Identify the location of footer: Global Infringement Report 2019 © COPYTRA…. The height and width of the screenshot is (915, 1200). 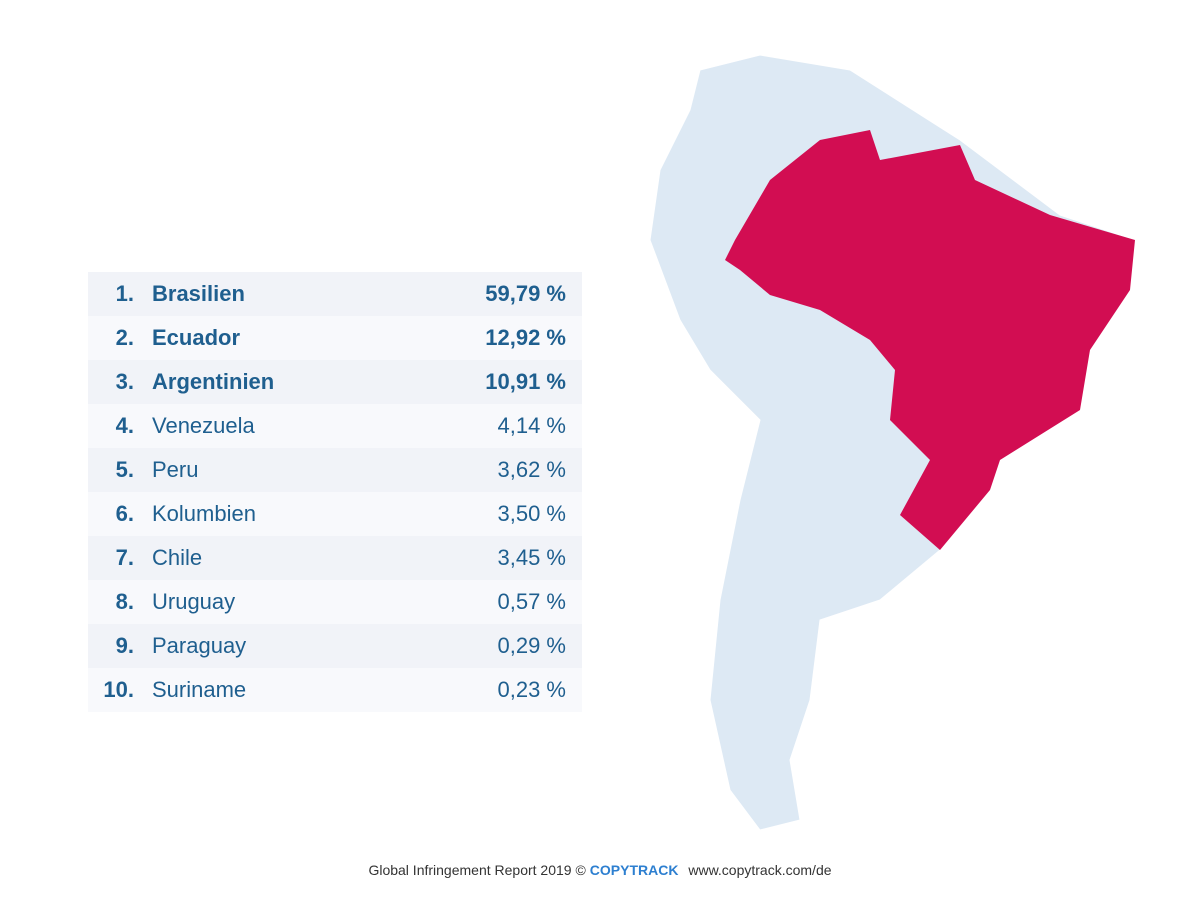
(600, 870).